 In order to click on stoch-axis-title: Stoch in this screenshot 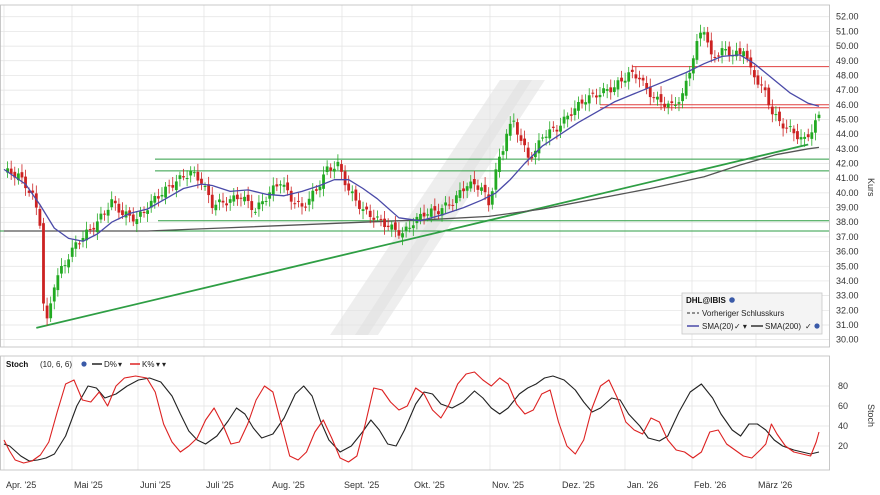, I will do `click(871, 415)`.